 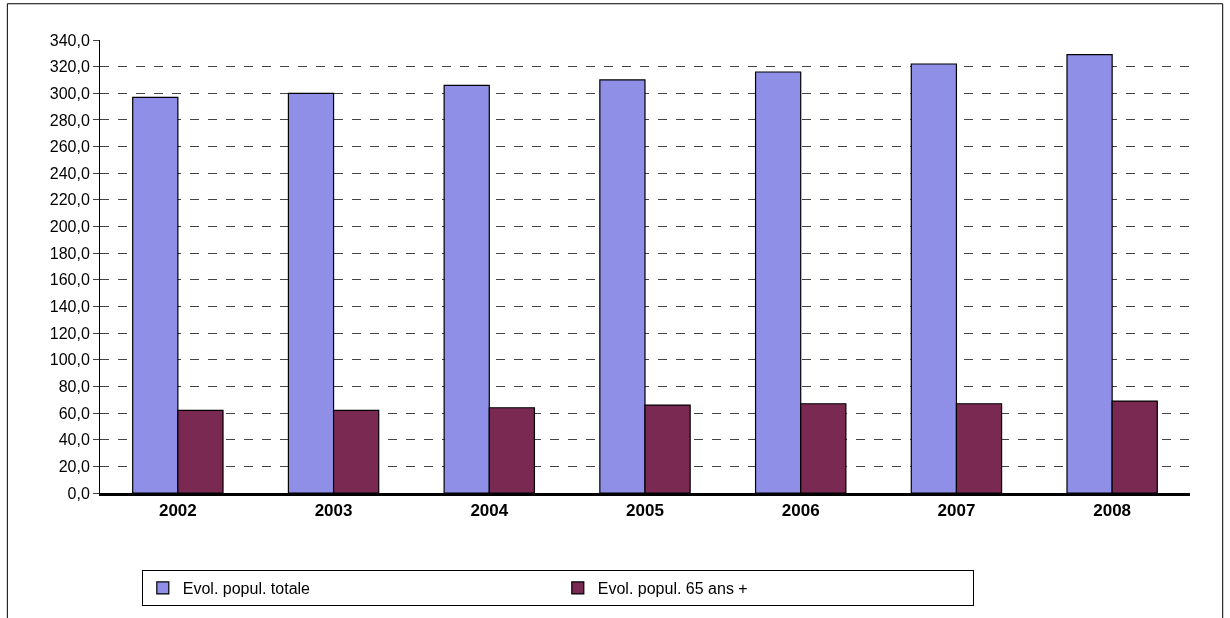 I want to click on y-tick-label: 280,0, so click(x=69, y=120).